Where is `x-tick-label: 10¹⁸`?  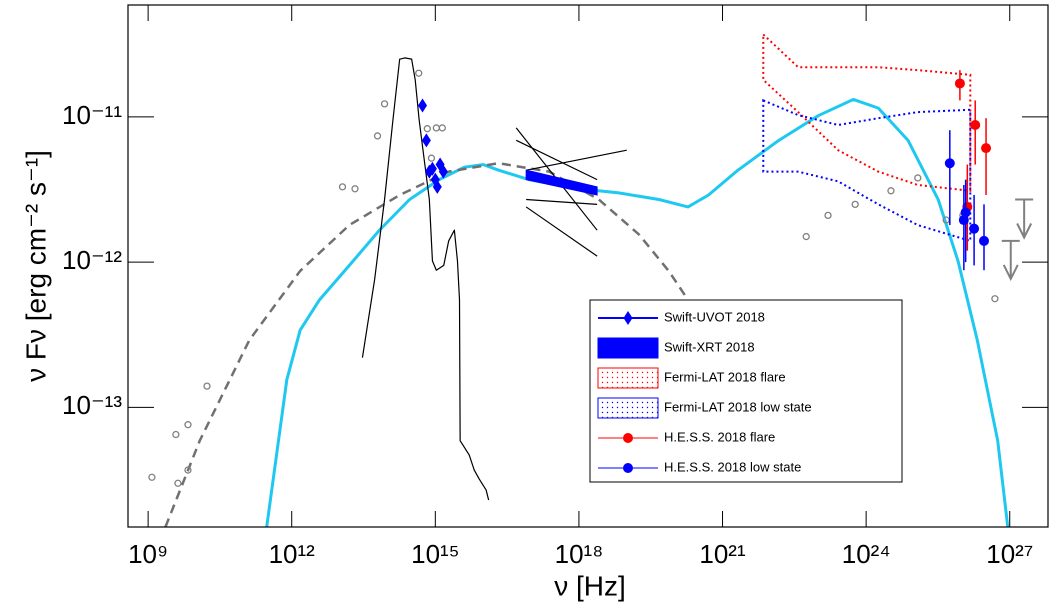
x-tick-label: 10¹⁸ is located at coordinates (579, 554).